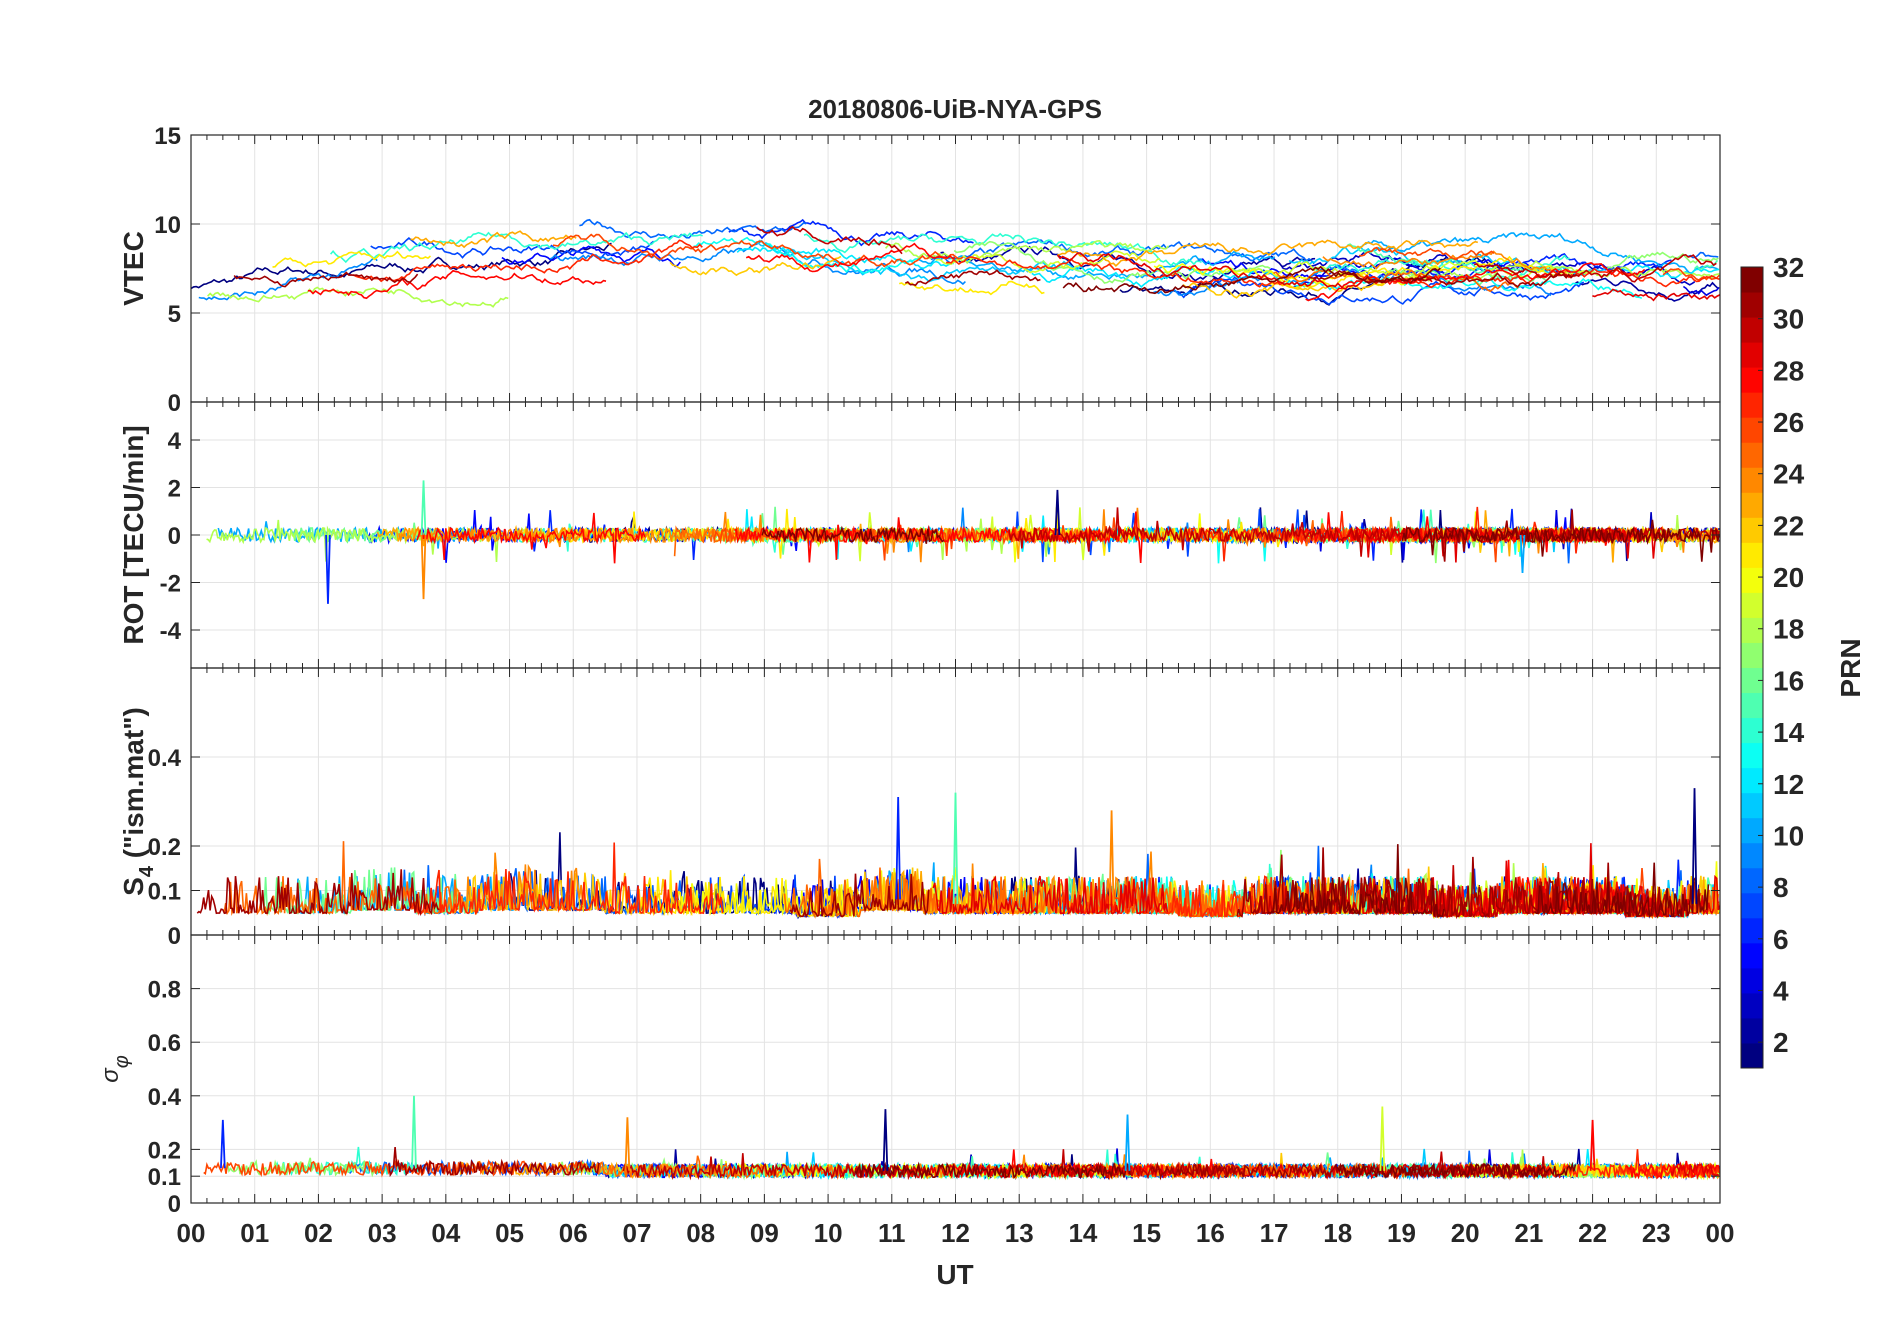  I want to click on x-tick-label: 14, so click(1082, 1233).